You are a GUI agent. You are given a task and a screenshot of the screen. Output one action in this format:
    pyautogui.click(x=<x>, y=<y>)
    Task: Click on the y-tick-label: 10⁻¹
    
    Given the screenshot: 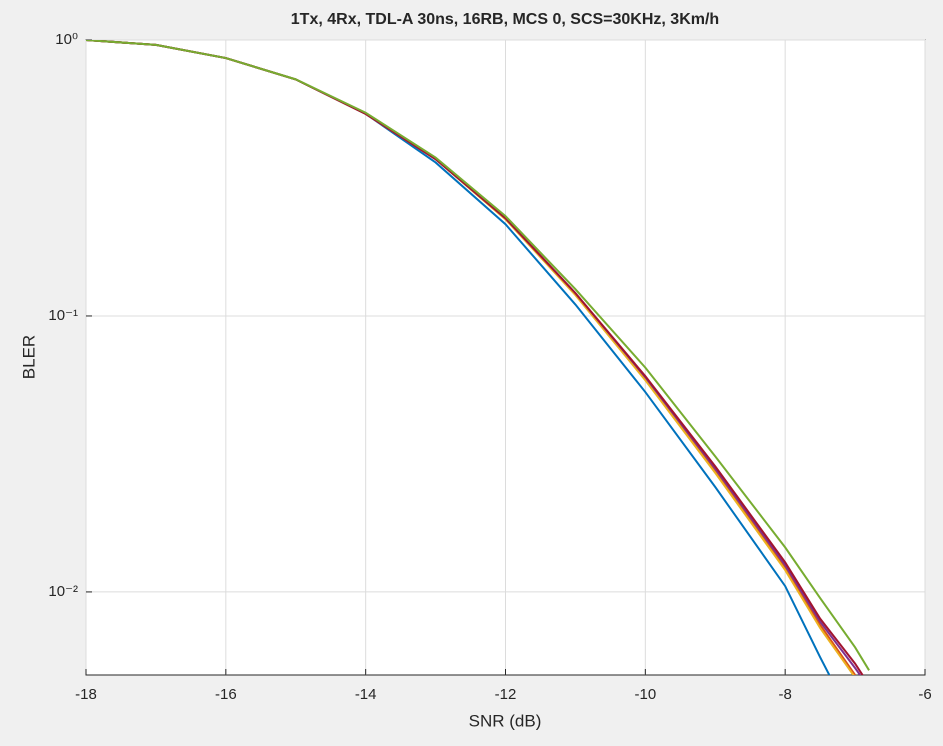 What is the action you would take?
    pyautogui.click(x=63, y=315)
    